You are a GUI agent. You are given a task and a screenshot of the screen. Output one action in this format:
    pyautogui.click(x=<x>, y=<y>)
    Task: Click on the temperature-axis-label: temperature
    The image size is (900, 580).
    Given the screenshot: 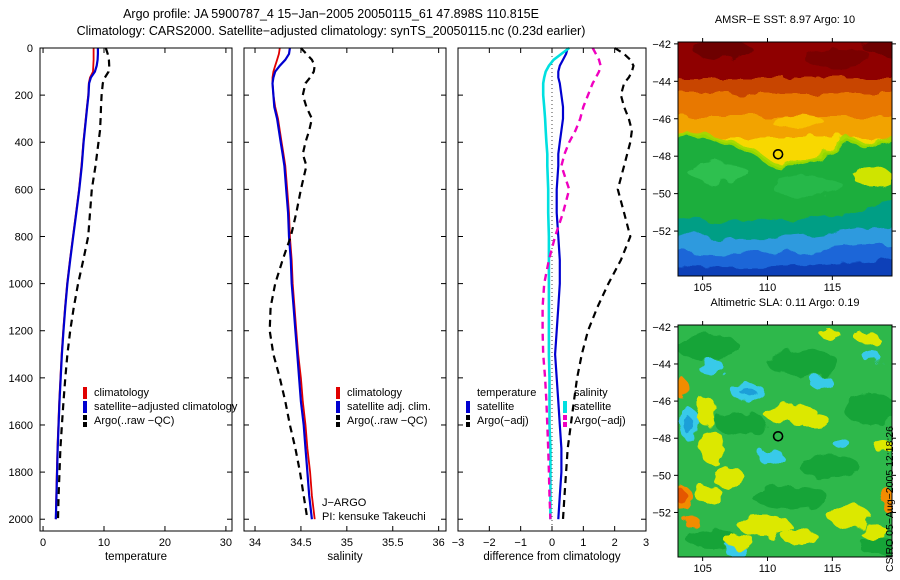 What is the action you would take?
    pyautogui.click(x=135, y=557)
    